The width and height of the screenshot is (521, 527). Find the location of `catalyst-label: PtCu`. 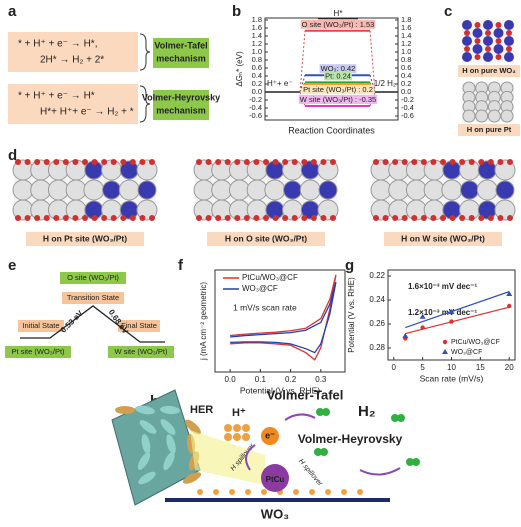

catalyst-label: PtCu is located at coordinates (275, 479).